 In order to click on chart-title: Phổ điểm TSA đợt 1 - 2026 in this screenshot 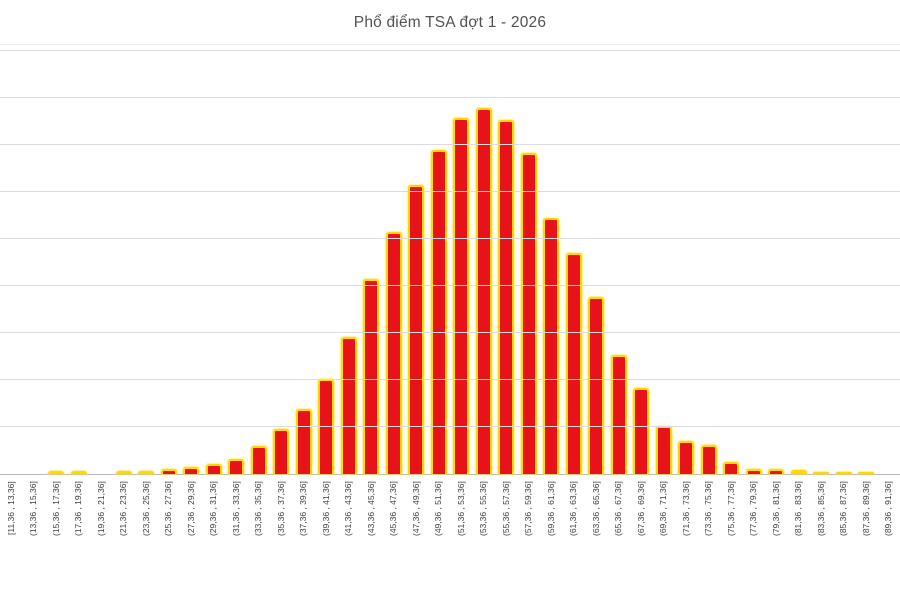, I will do `click(450, 22)`.